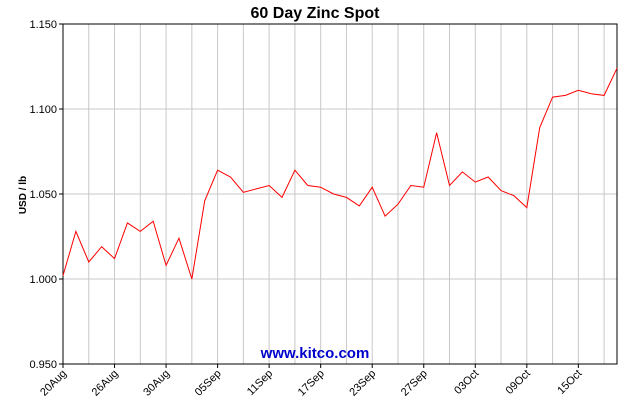 This screenshot has width=630, height=400. I want to click on x-tick-label: 11Sep, so click(260, 383).